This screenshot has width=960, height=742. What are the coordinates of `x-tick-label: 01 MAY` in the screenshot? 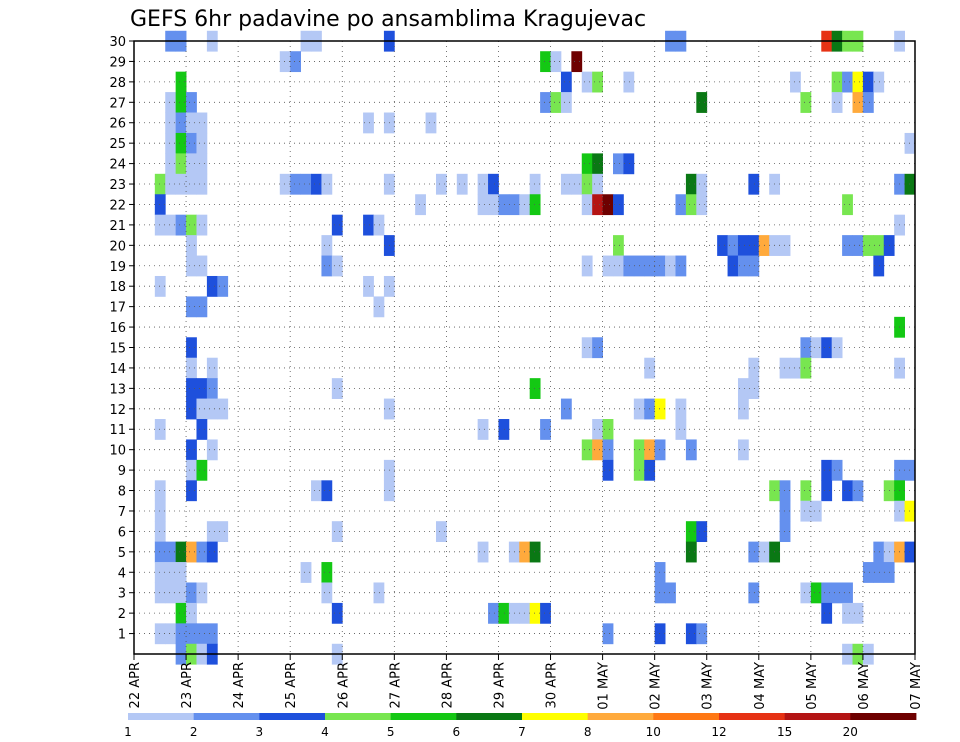 It's located at (604, 686).